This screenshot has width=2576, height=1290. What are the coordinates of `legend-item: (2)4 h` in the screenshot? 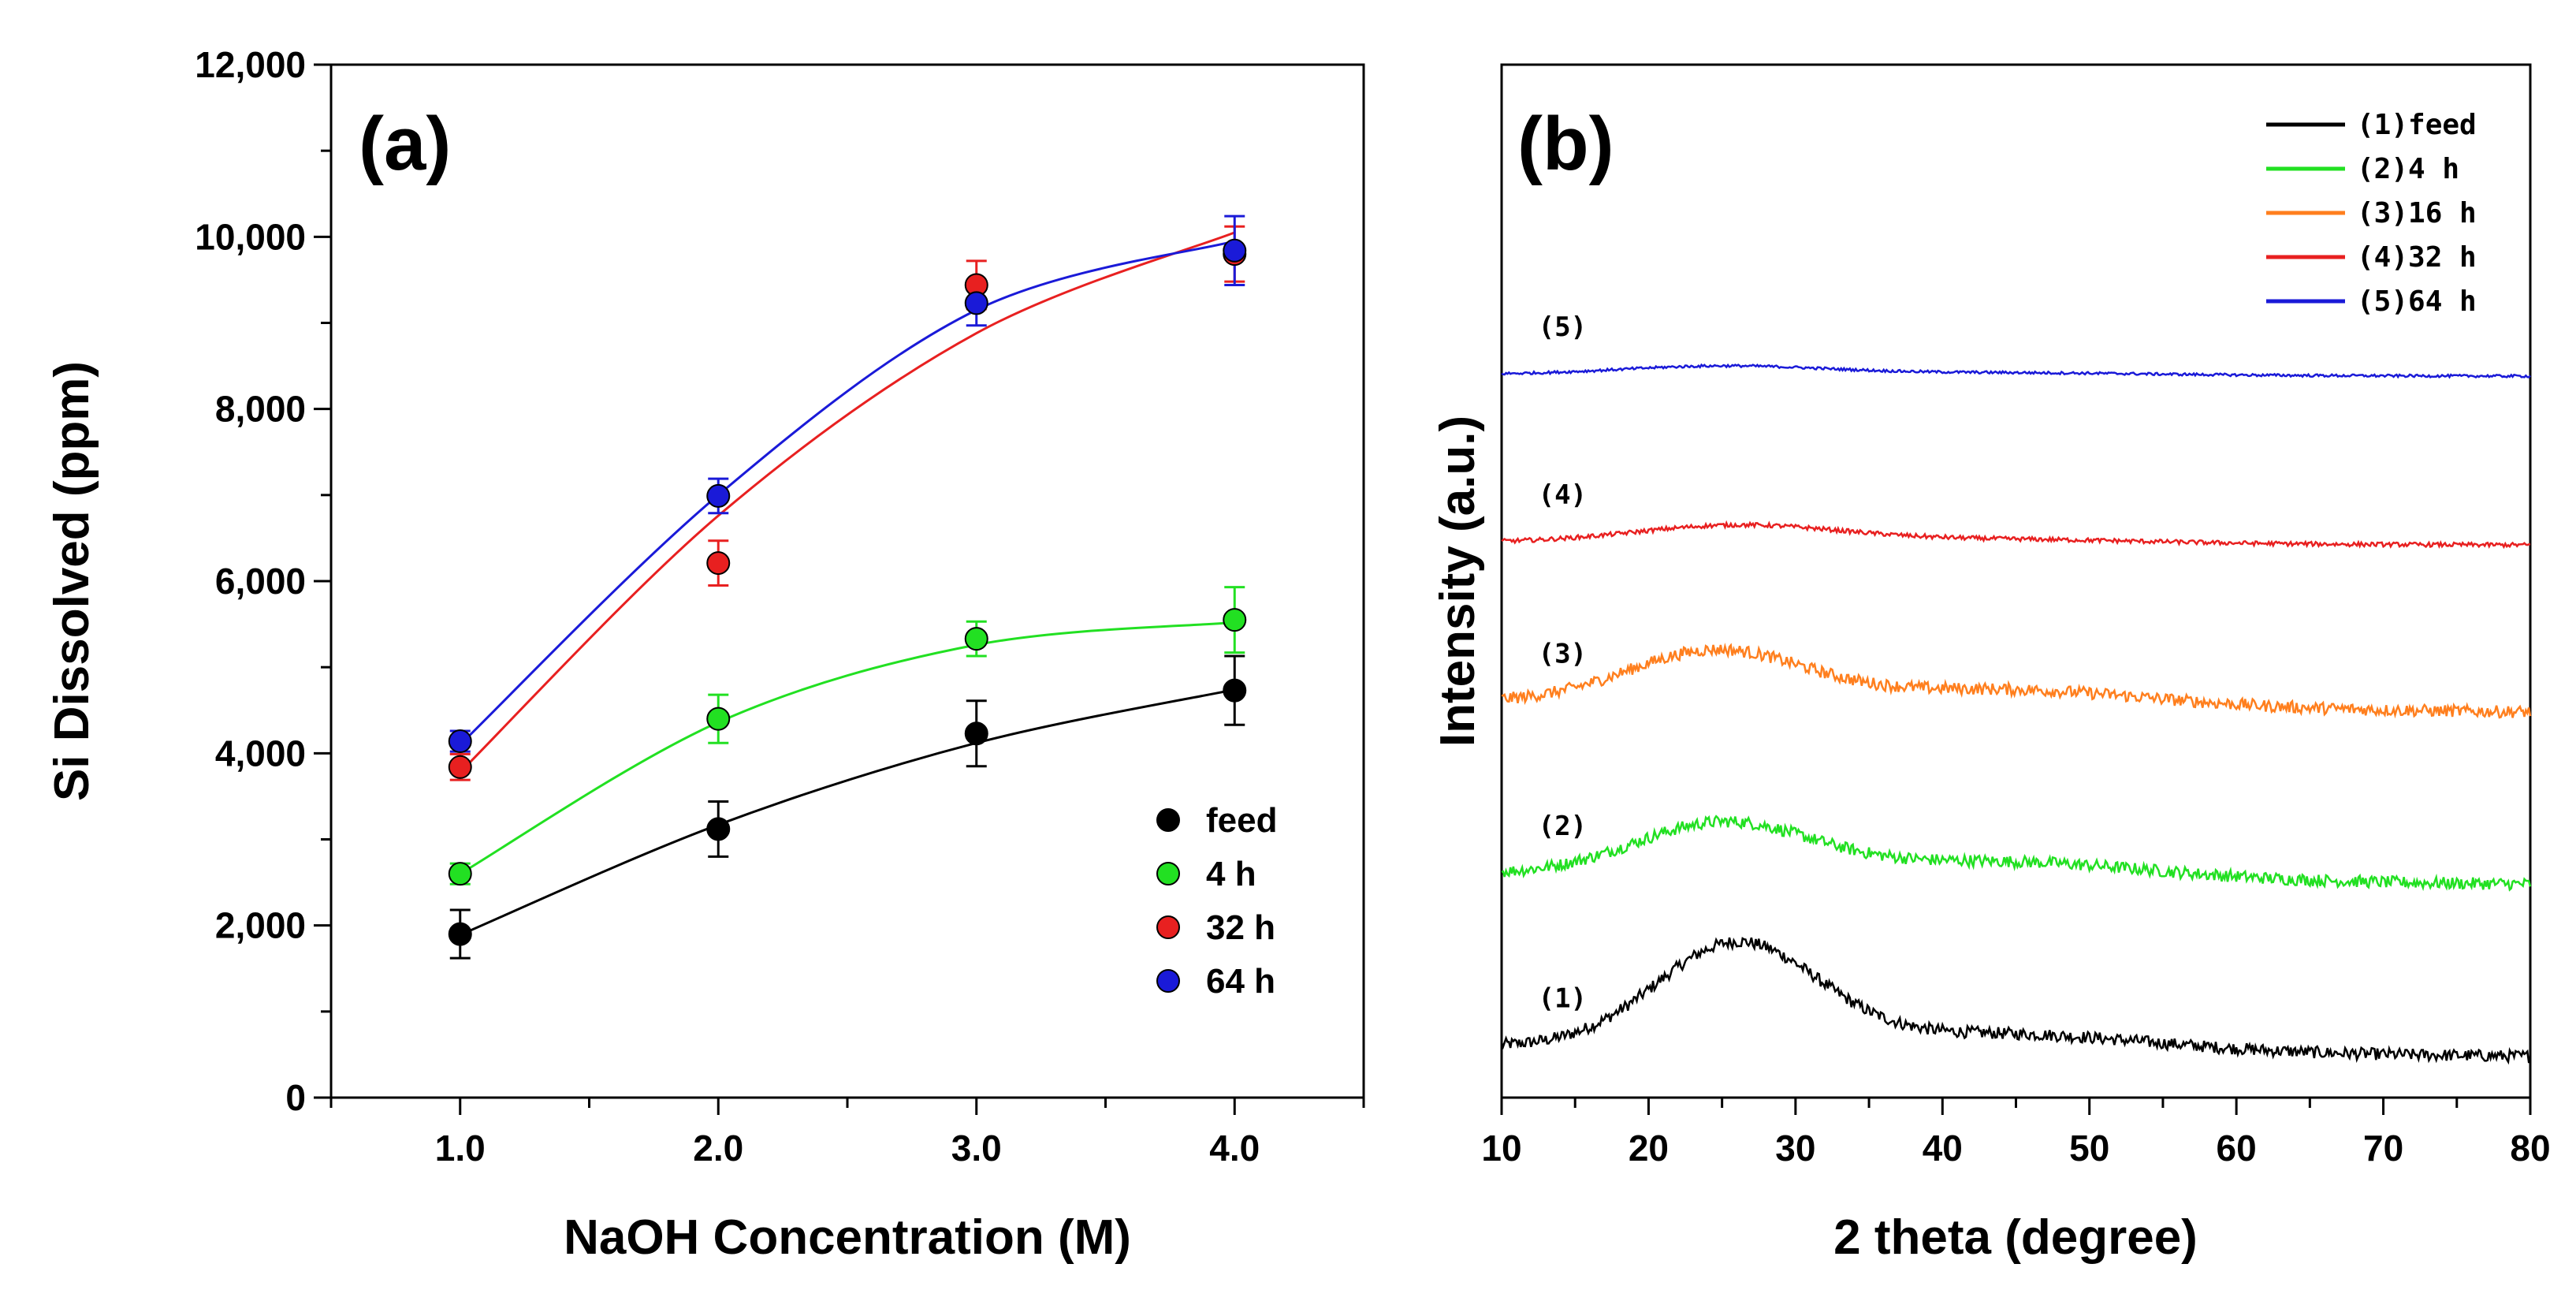 It's located at (2362, 169).